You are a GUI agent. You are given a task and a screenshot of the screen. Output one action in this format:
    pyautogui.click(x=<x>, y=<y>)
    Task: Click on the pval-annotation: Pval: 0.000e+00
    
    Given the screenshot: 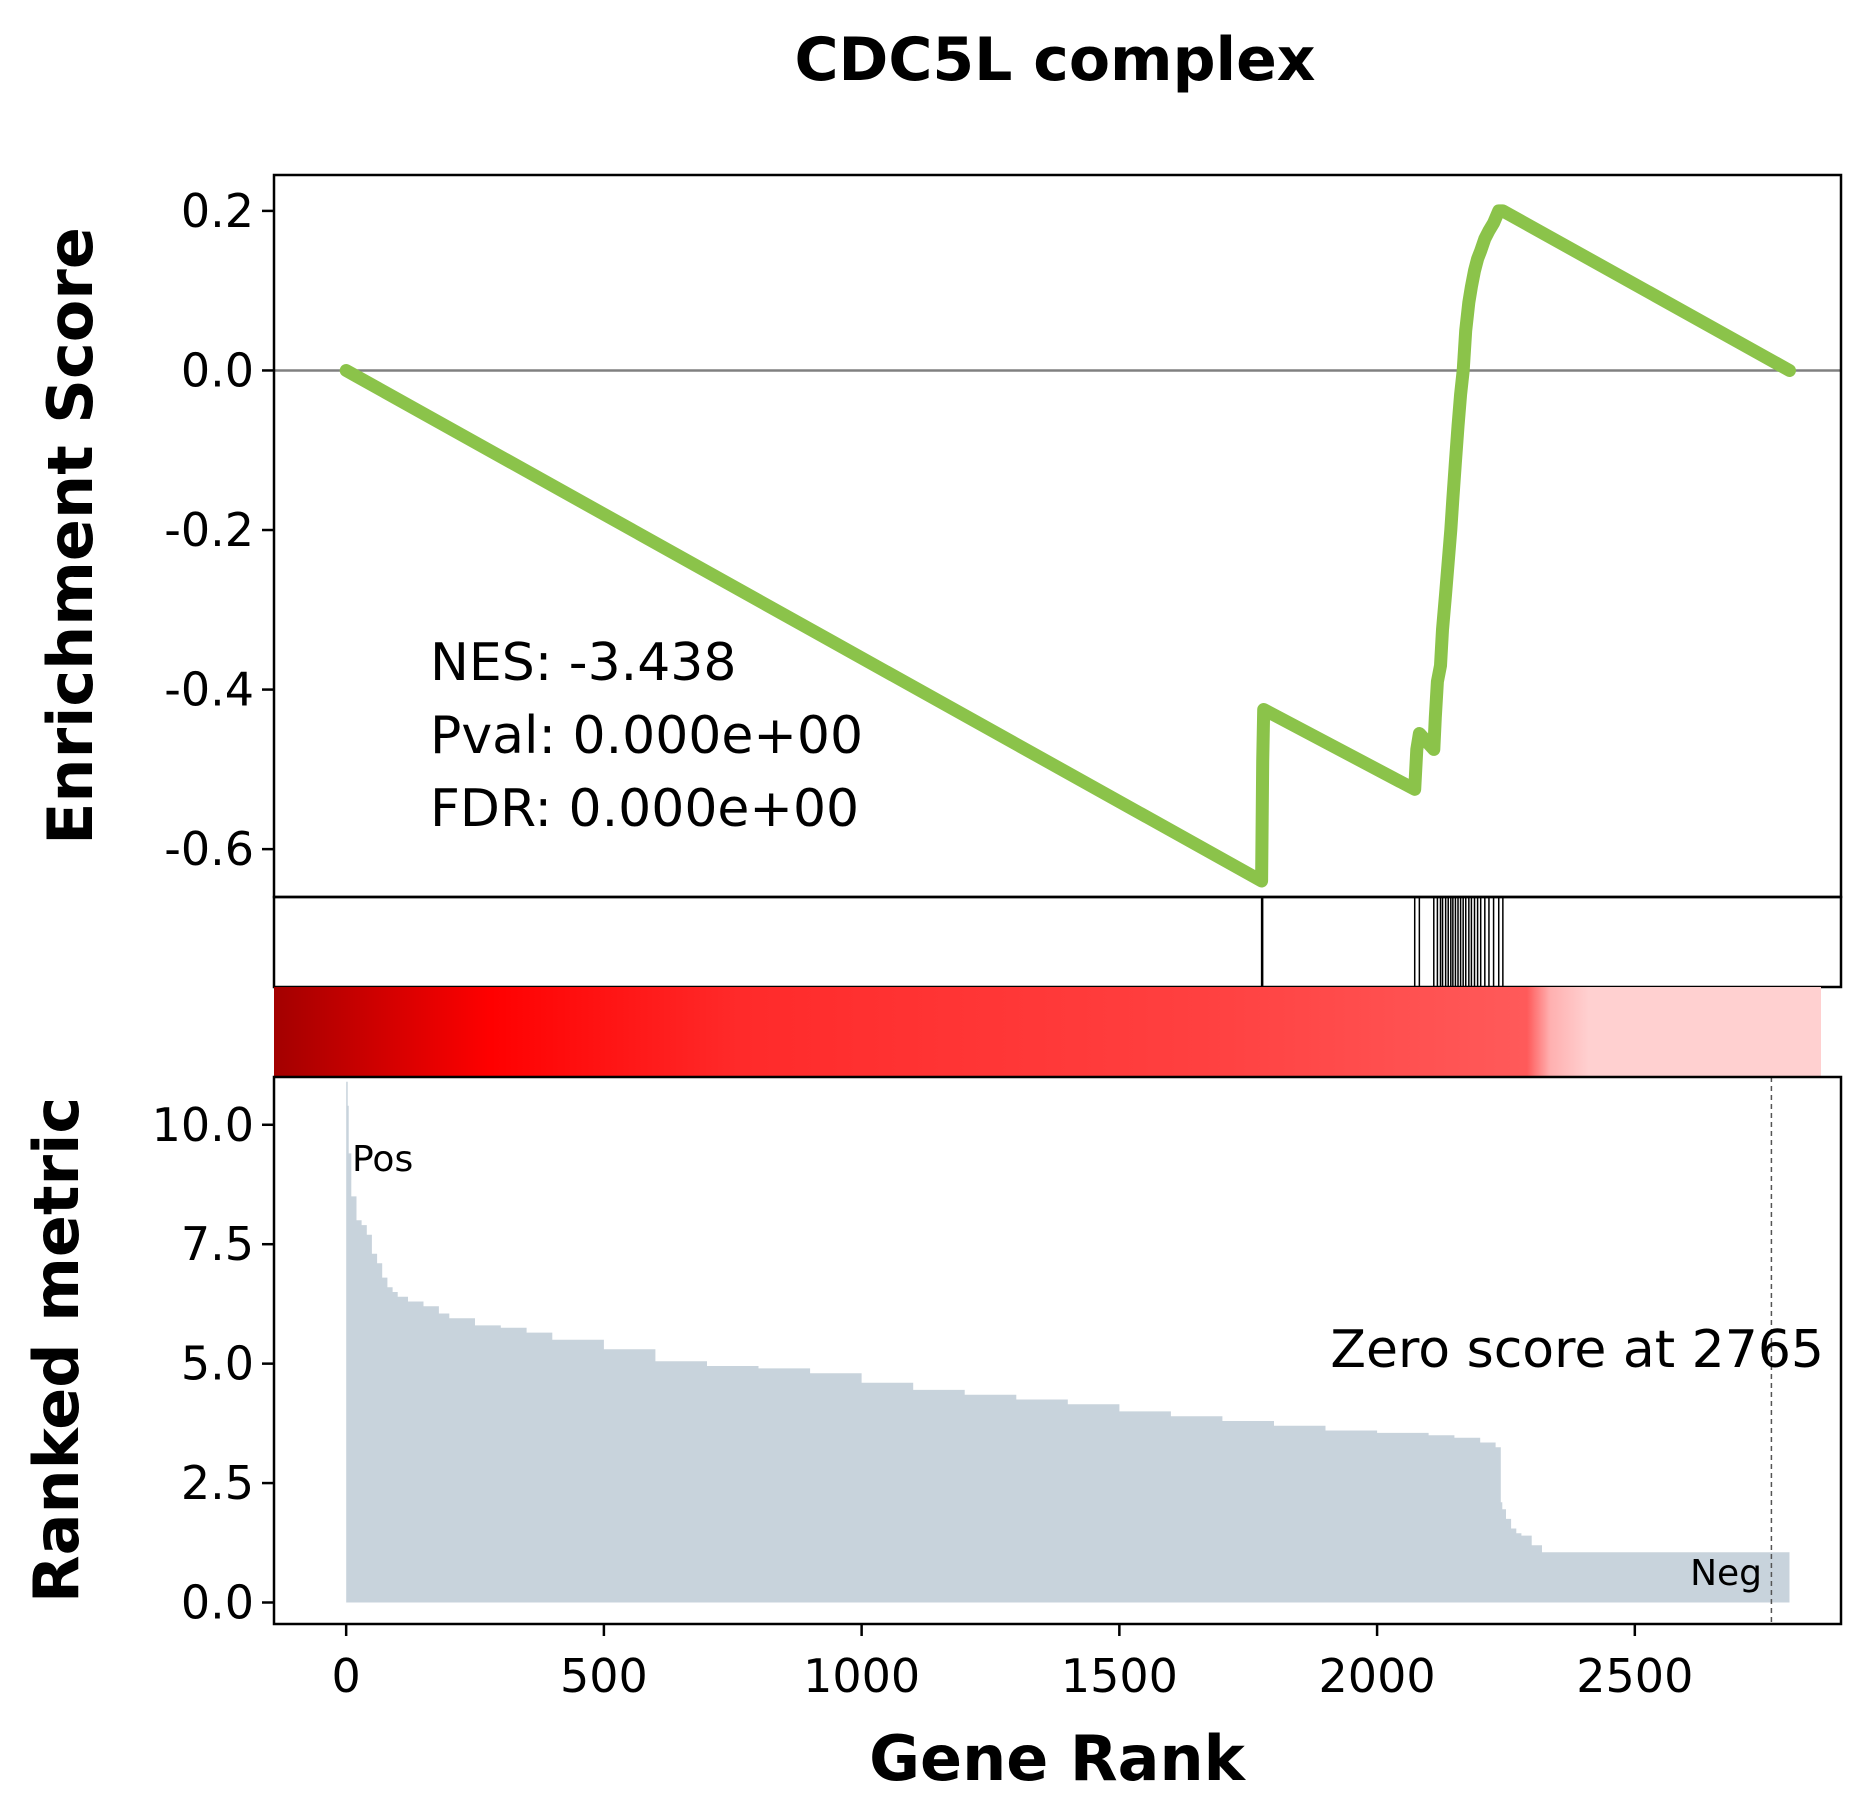 What is the action you would take?
    pyautogui.click(x=646, y=736)
    